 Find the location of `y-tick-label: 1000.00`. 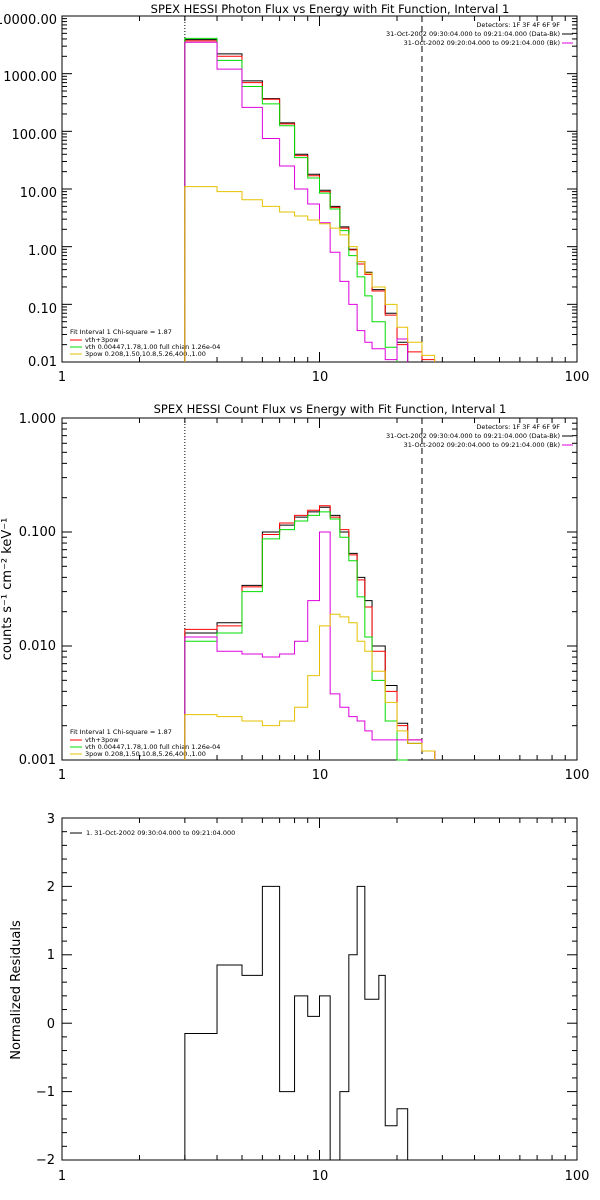

y-tick-label: 1000.00 is located at coordinates (30, 77).